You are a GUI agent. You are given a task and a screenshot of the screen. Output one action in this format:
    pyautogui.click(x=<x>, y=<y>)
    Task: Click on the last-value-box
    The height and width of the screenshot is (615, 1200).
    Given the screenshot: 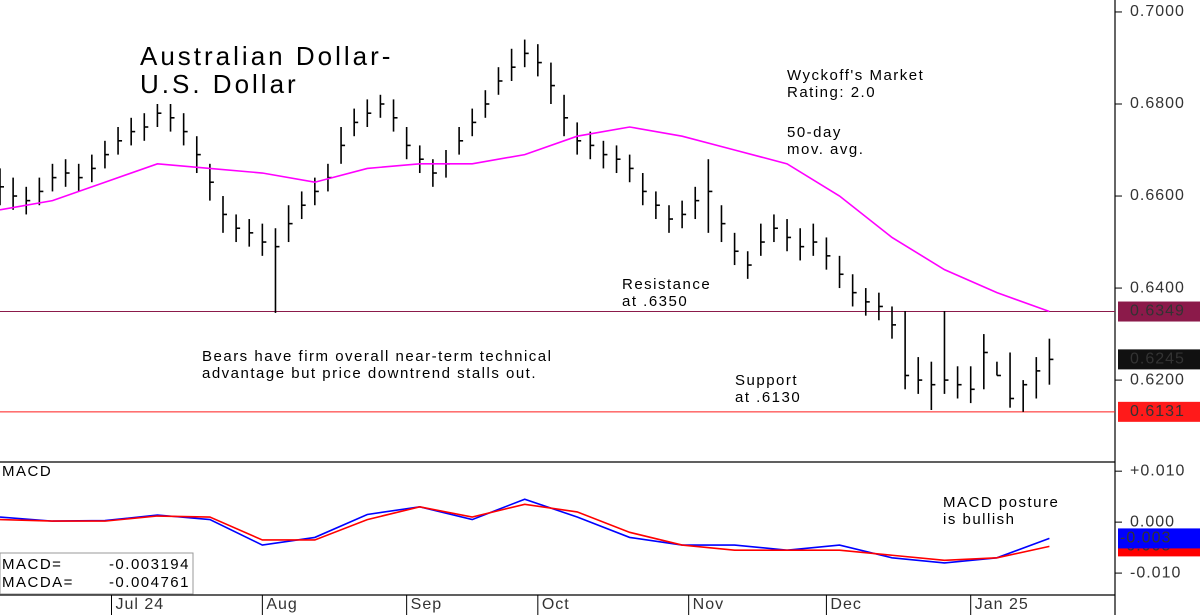 What is the action you would take?
    pyautogui.click(x=1159, y=538)
    